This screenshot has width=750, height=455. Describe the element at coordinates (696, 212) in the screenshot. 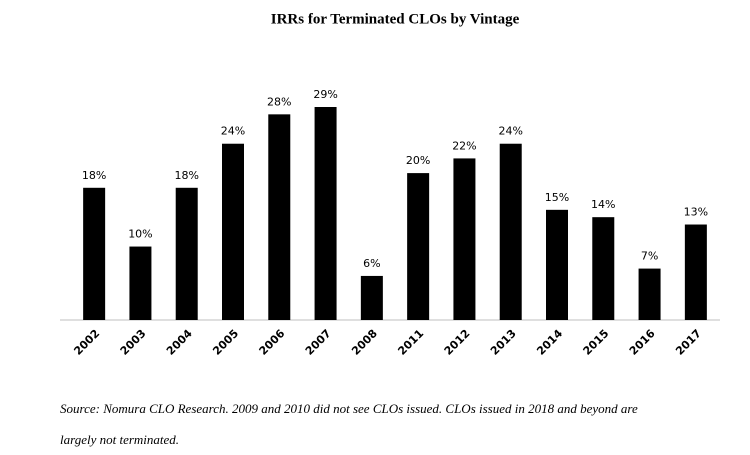

I see `value-label: 13%` at that location.